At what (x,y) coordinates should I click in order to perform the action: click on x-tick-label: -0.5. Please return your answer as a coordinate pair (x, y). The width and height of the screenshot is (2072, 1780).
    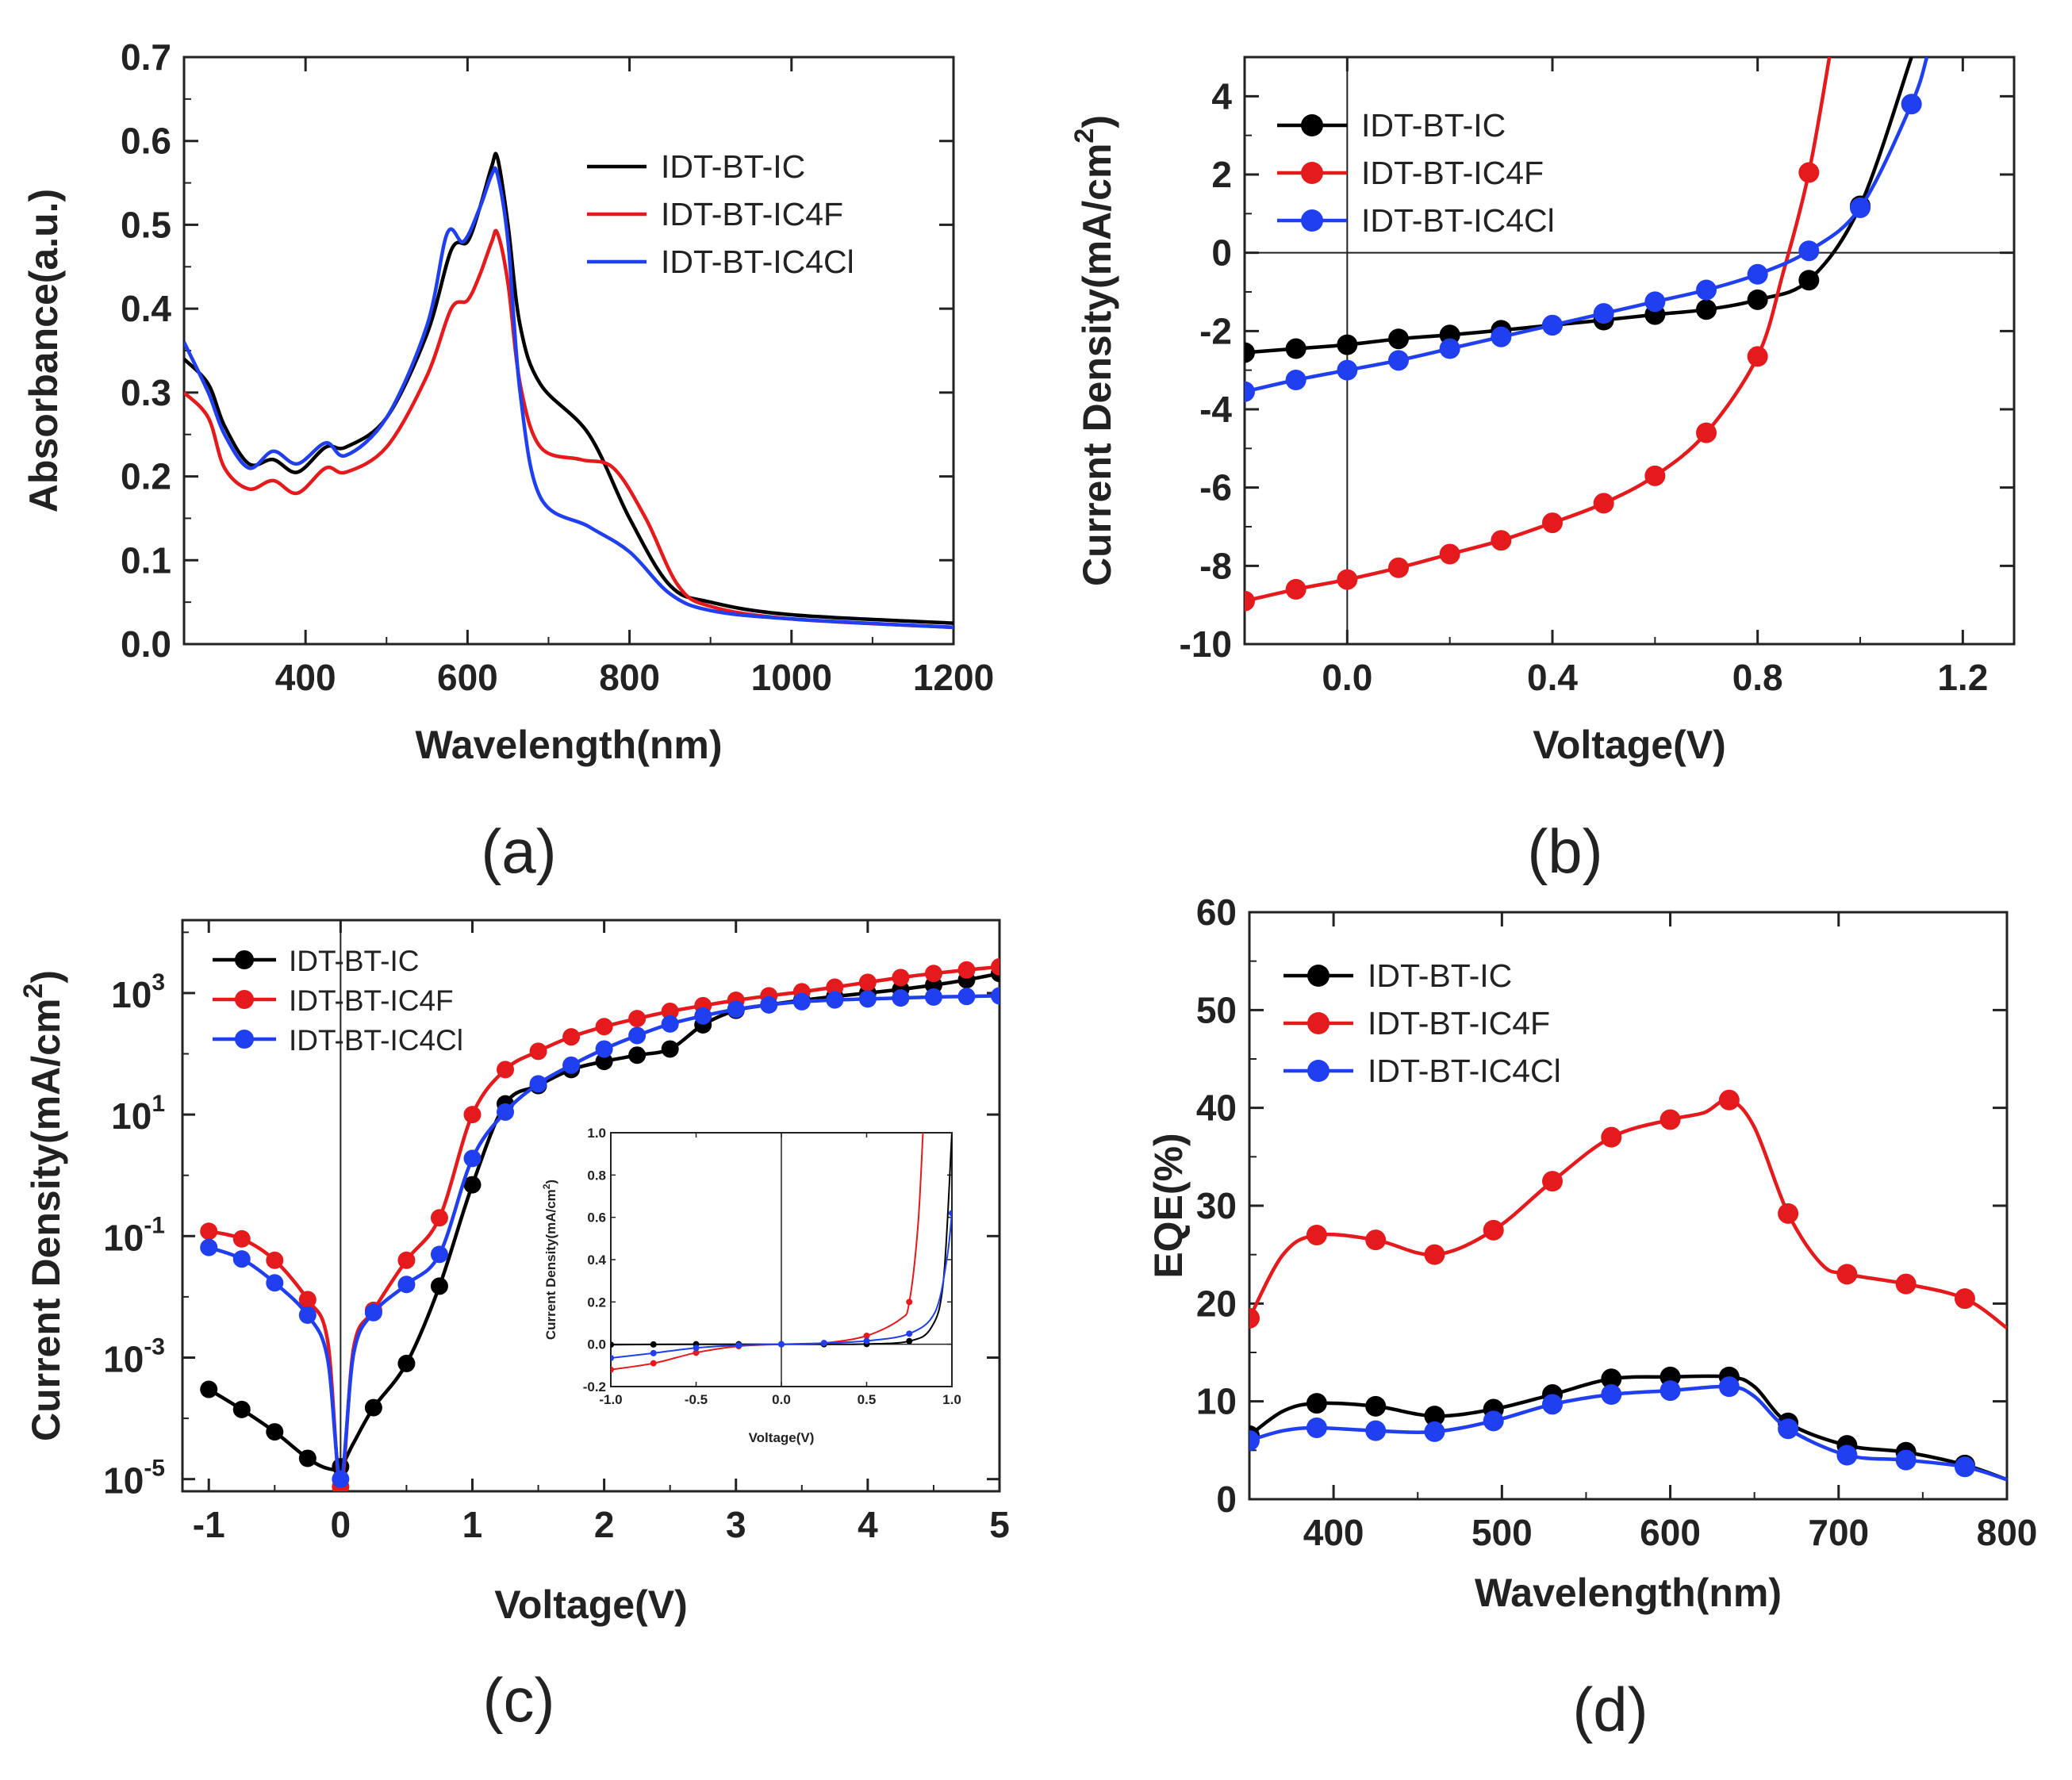
    Looking at the image, I should click on (696, 1399).